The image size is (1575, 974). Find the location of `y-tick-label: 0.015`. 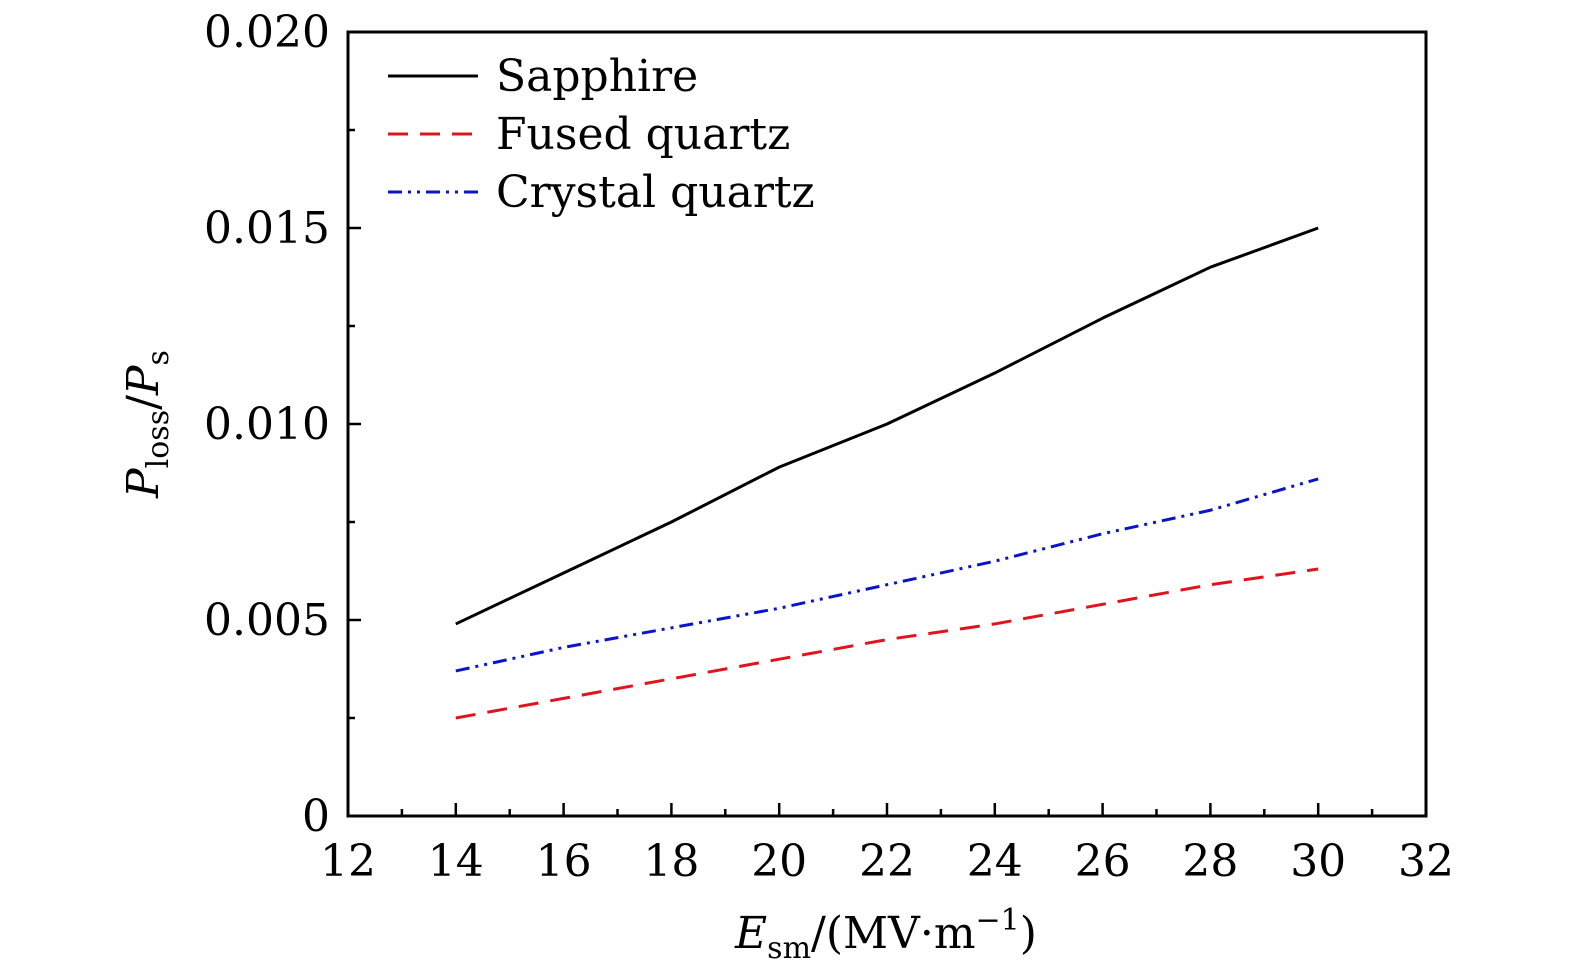

y-tick-label: 0.015 is located at coordinates (267, 228).